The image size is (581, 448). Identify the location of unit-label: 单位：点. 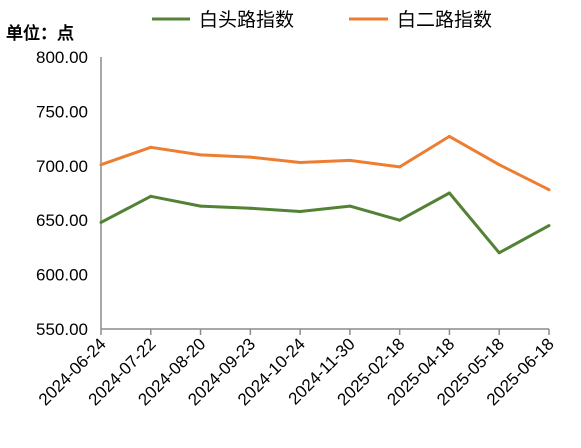
(40, 33).